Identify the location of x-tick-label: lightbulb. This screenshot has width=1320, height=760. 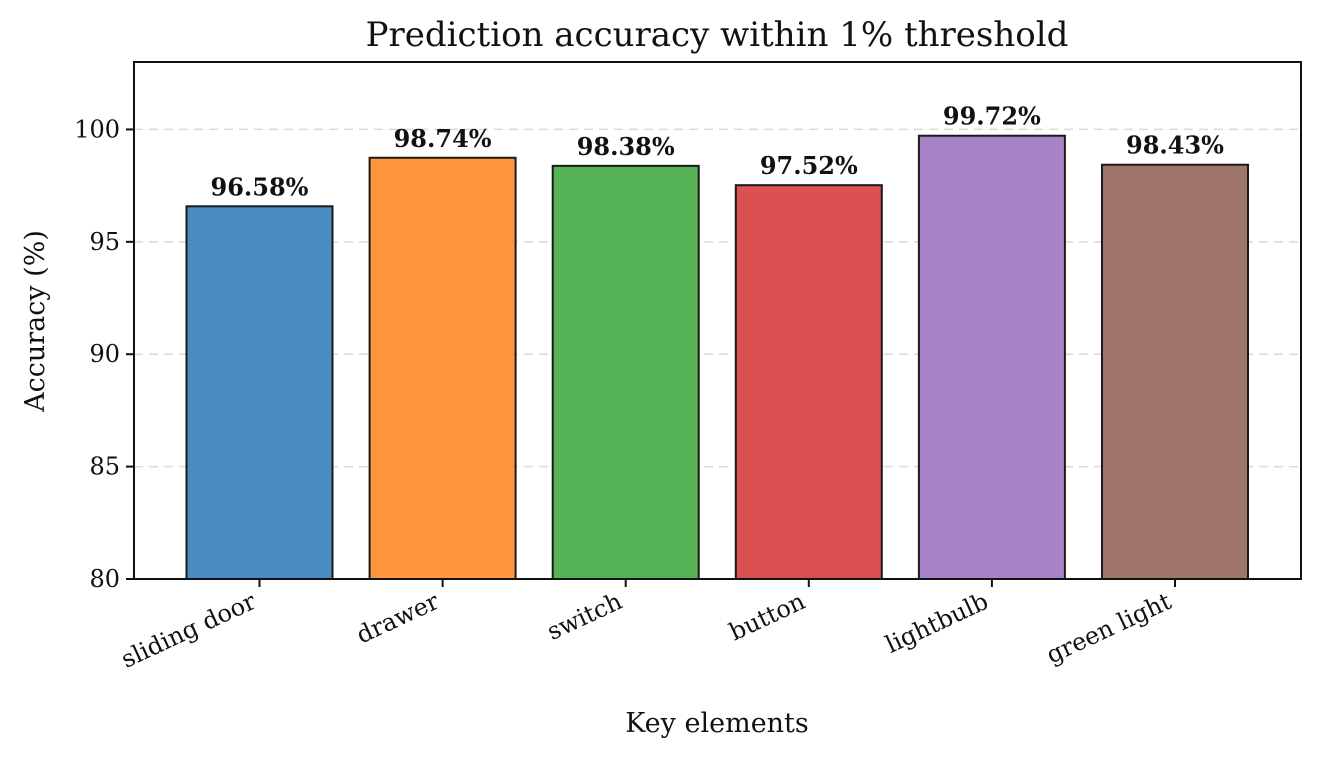
(936, 623).